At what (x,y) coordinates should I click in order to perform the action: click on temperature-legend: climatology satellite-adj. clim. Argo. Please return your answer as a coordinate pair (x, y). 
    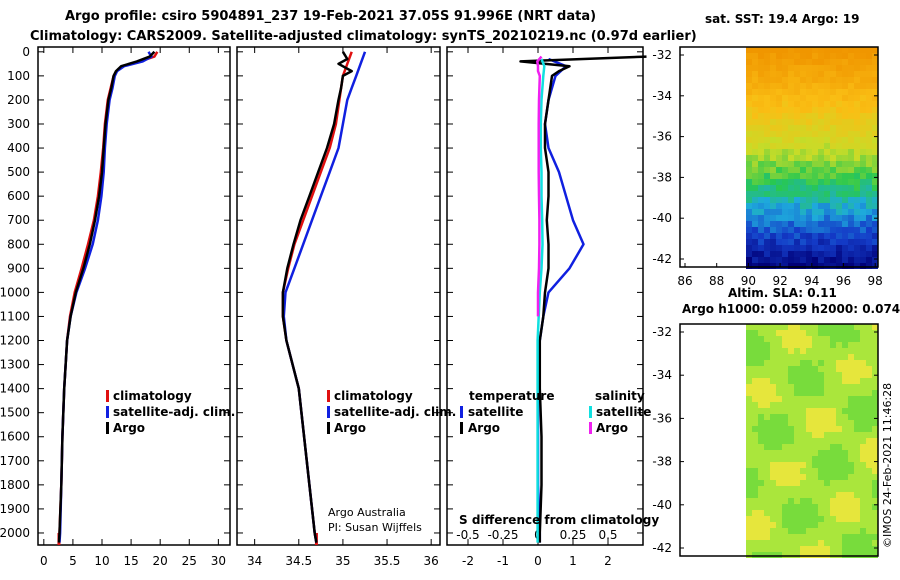
    Looking at the image, I should click on (170, 412).